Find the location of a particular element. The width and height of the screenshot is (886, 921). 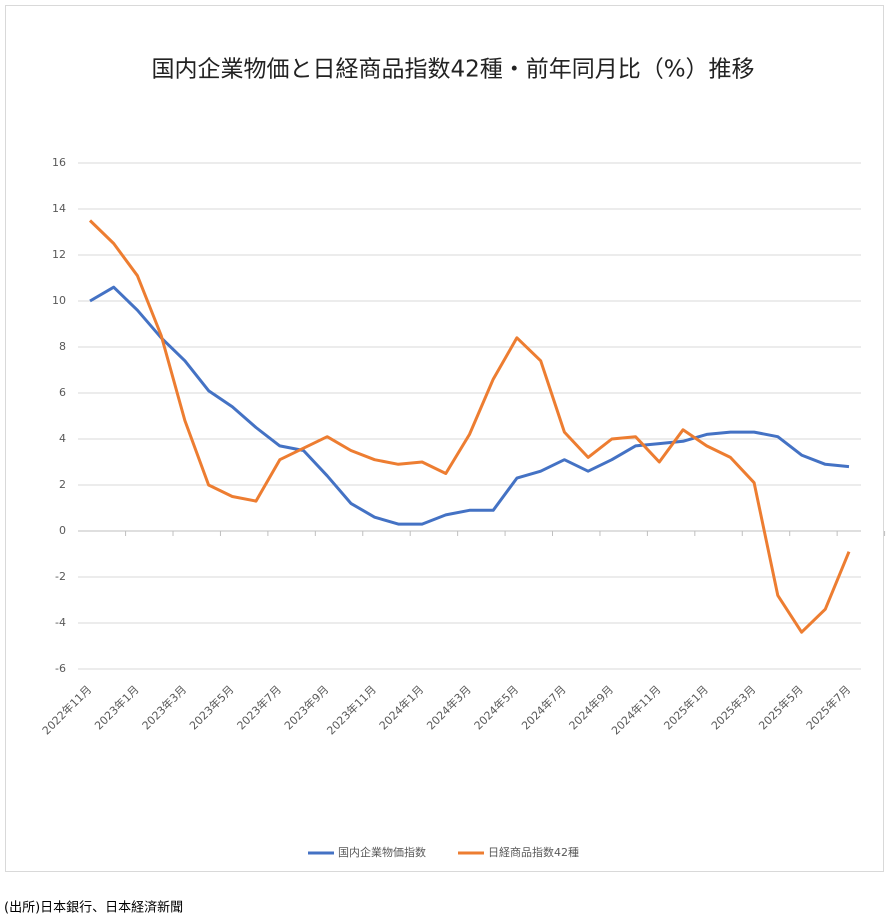

y-tick-label: 16 is located at coordinates (59, 162).